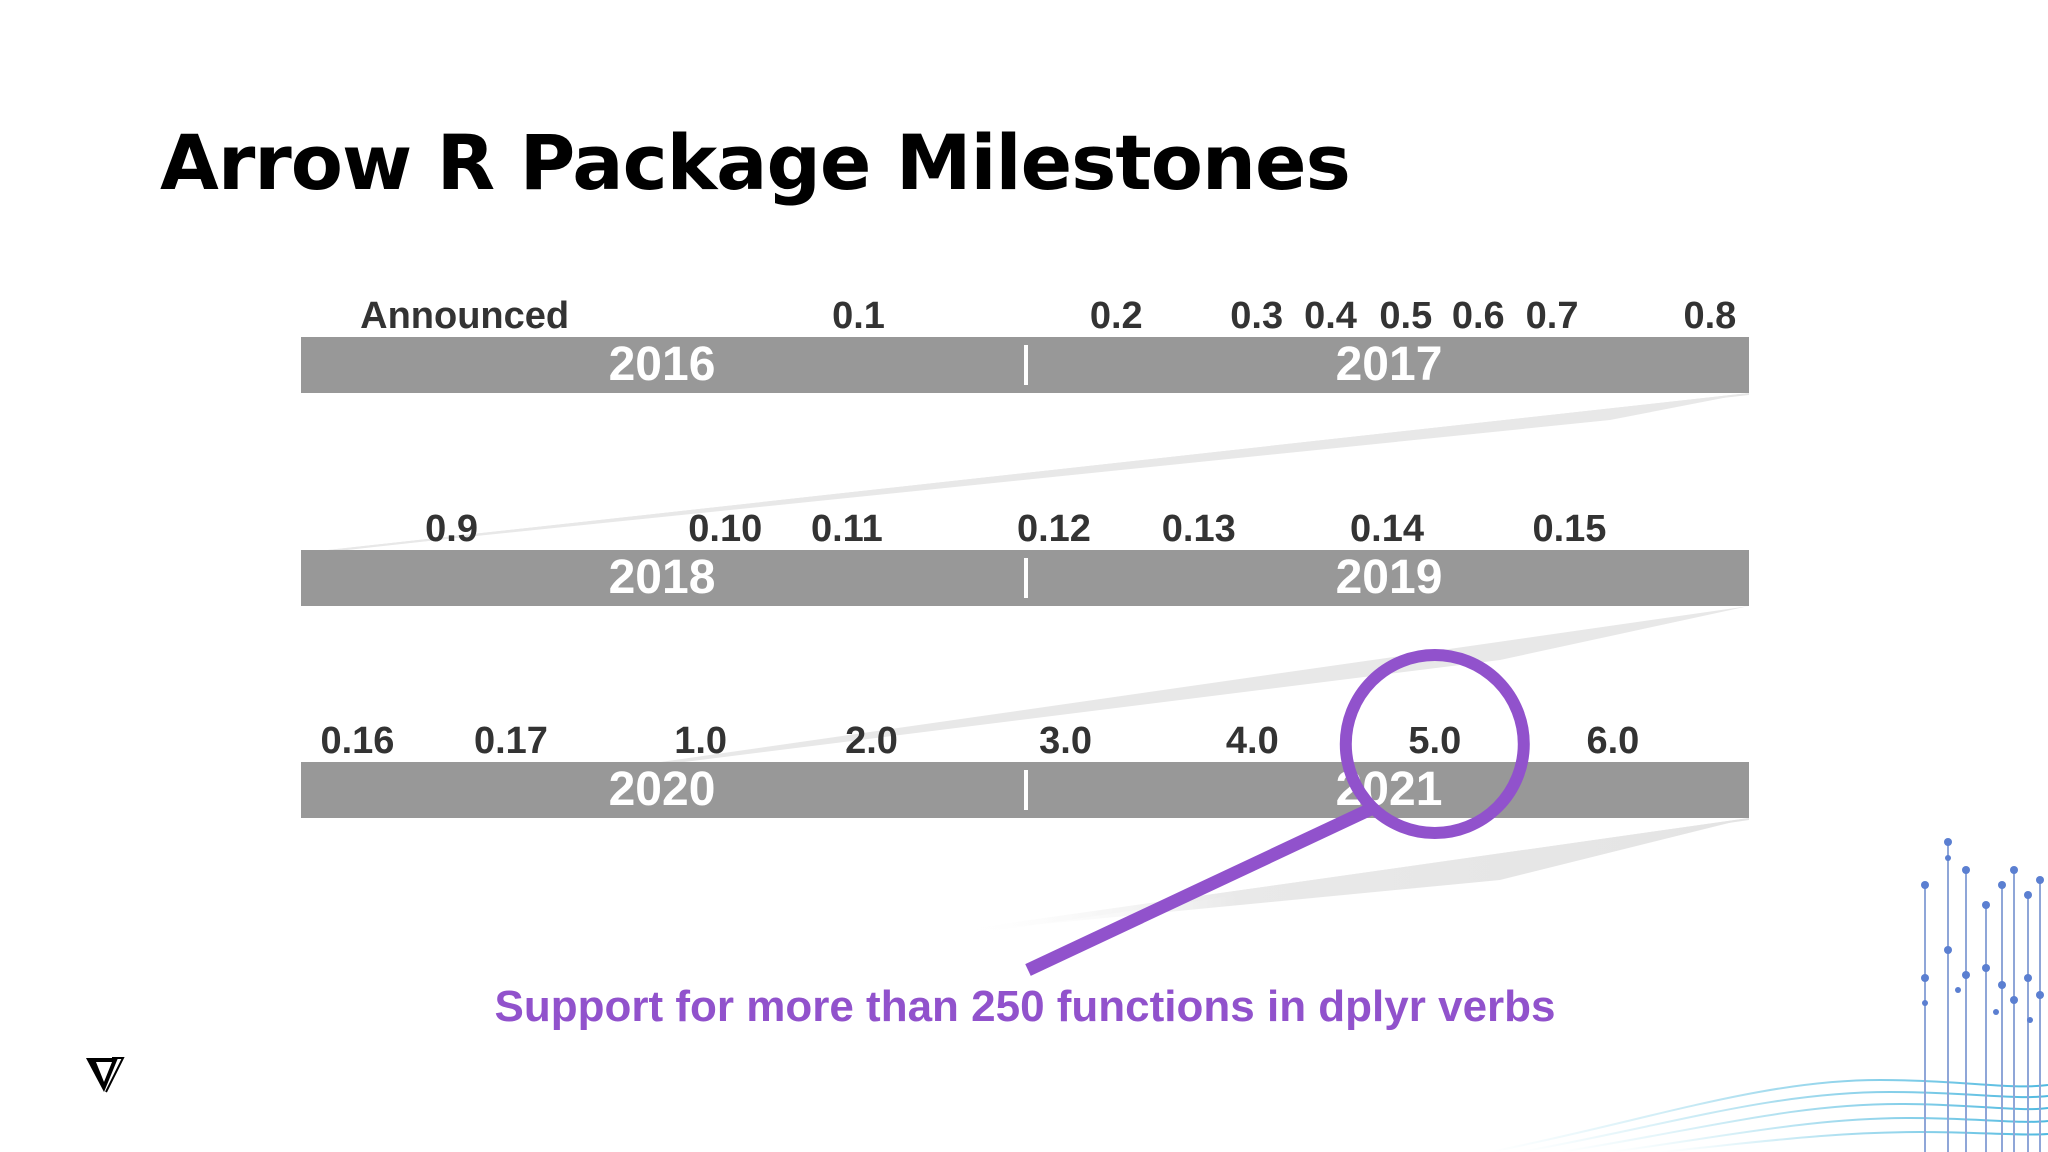 The width and height of the screenshot is (2048, 1152). I want to click on version-label: 2.0, so click(871, 741).